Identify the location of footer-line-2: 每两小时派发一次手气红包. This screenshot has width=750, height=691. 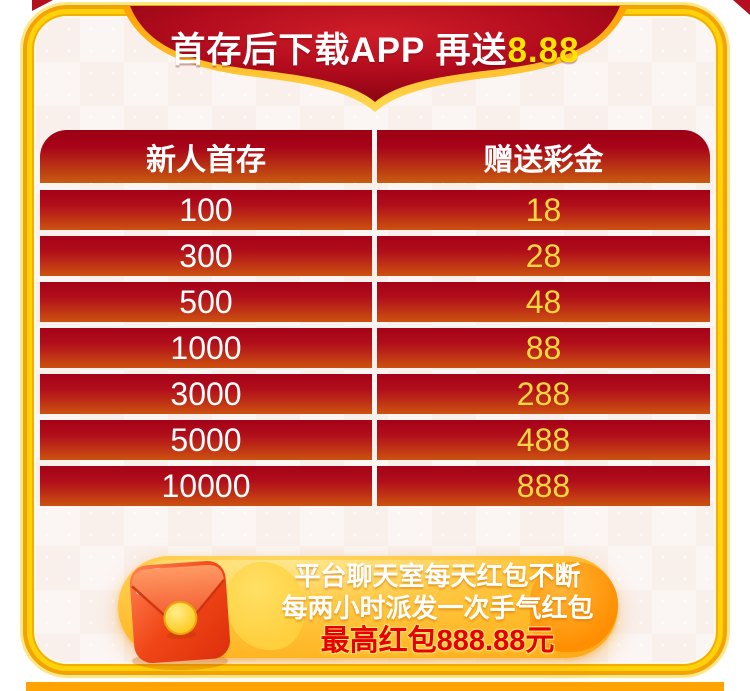
(437, 608).